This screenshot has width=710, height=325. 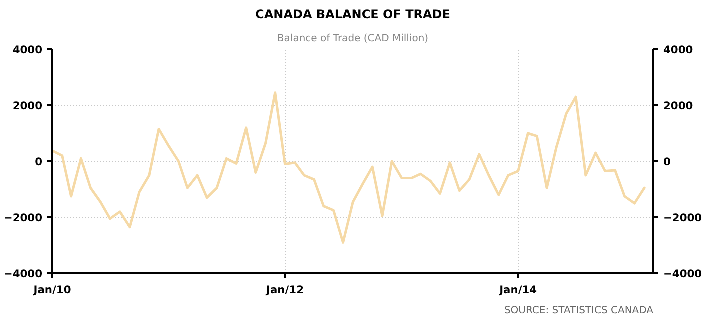 I want to click on y2-tick-label: 2000, so click(x=679, y=106).